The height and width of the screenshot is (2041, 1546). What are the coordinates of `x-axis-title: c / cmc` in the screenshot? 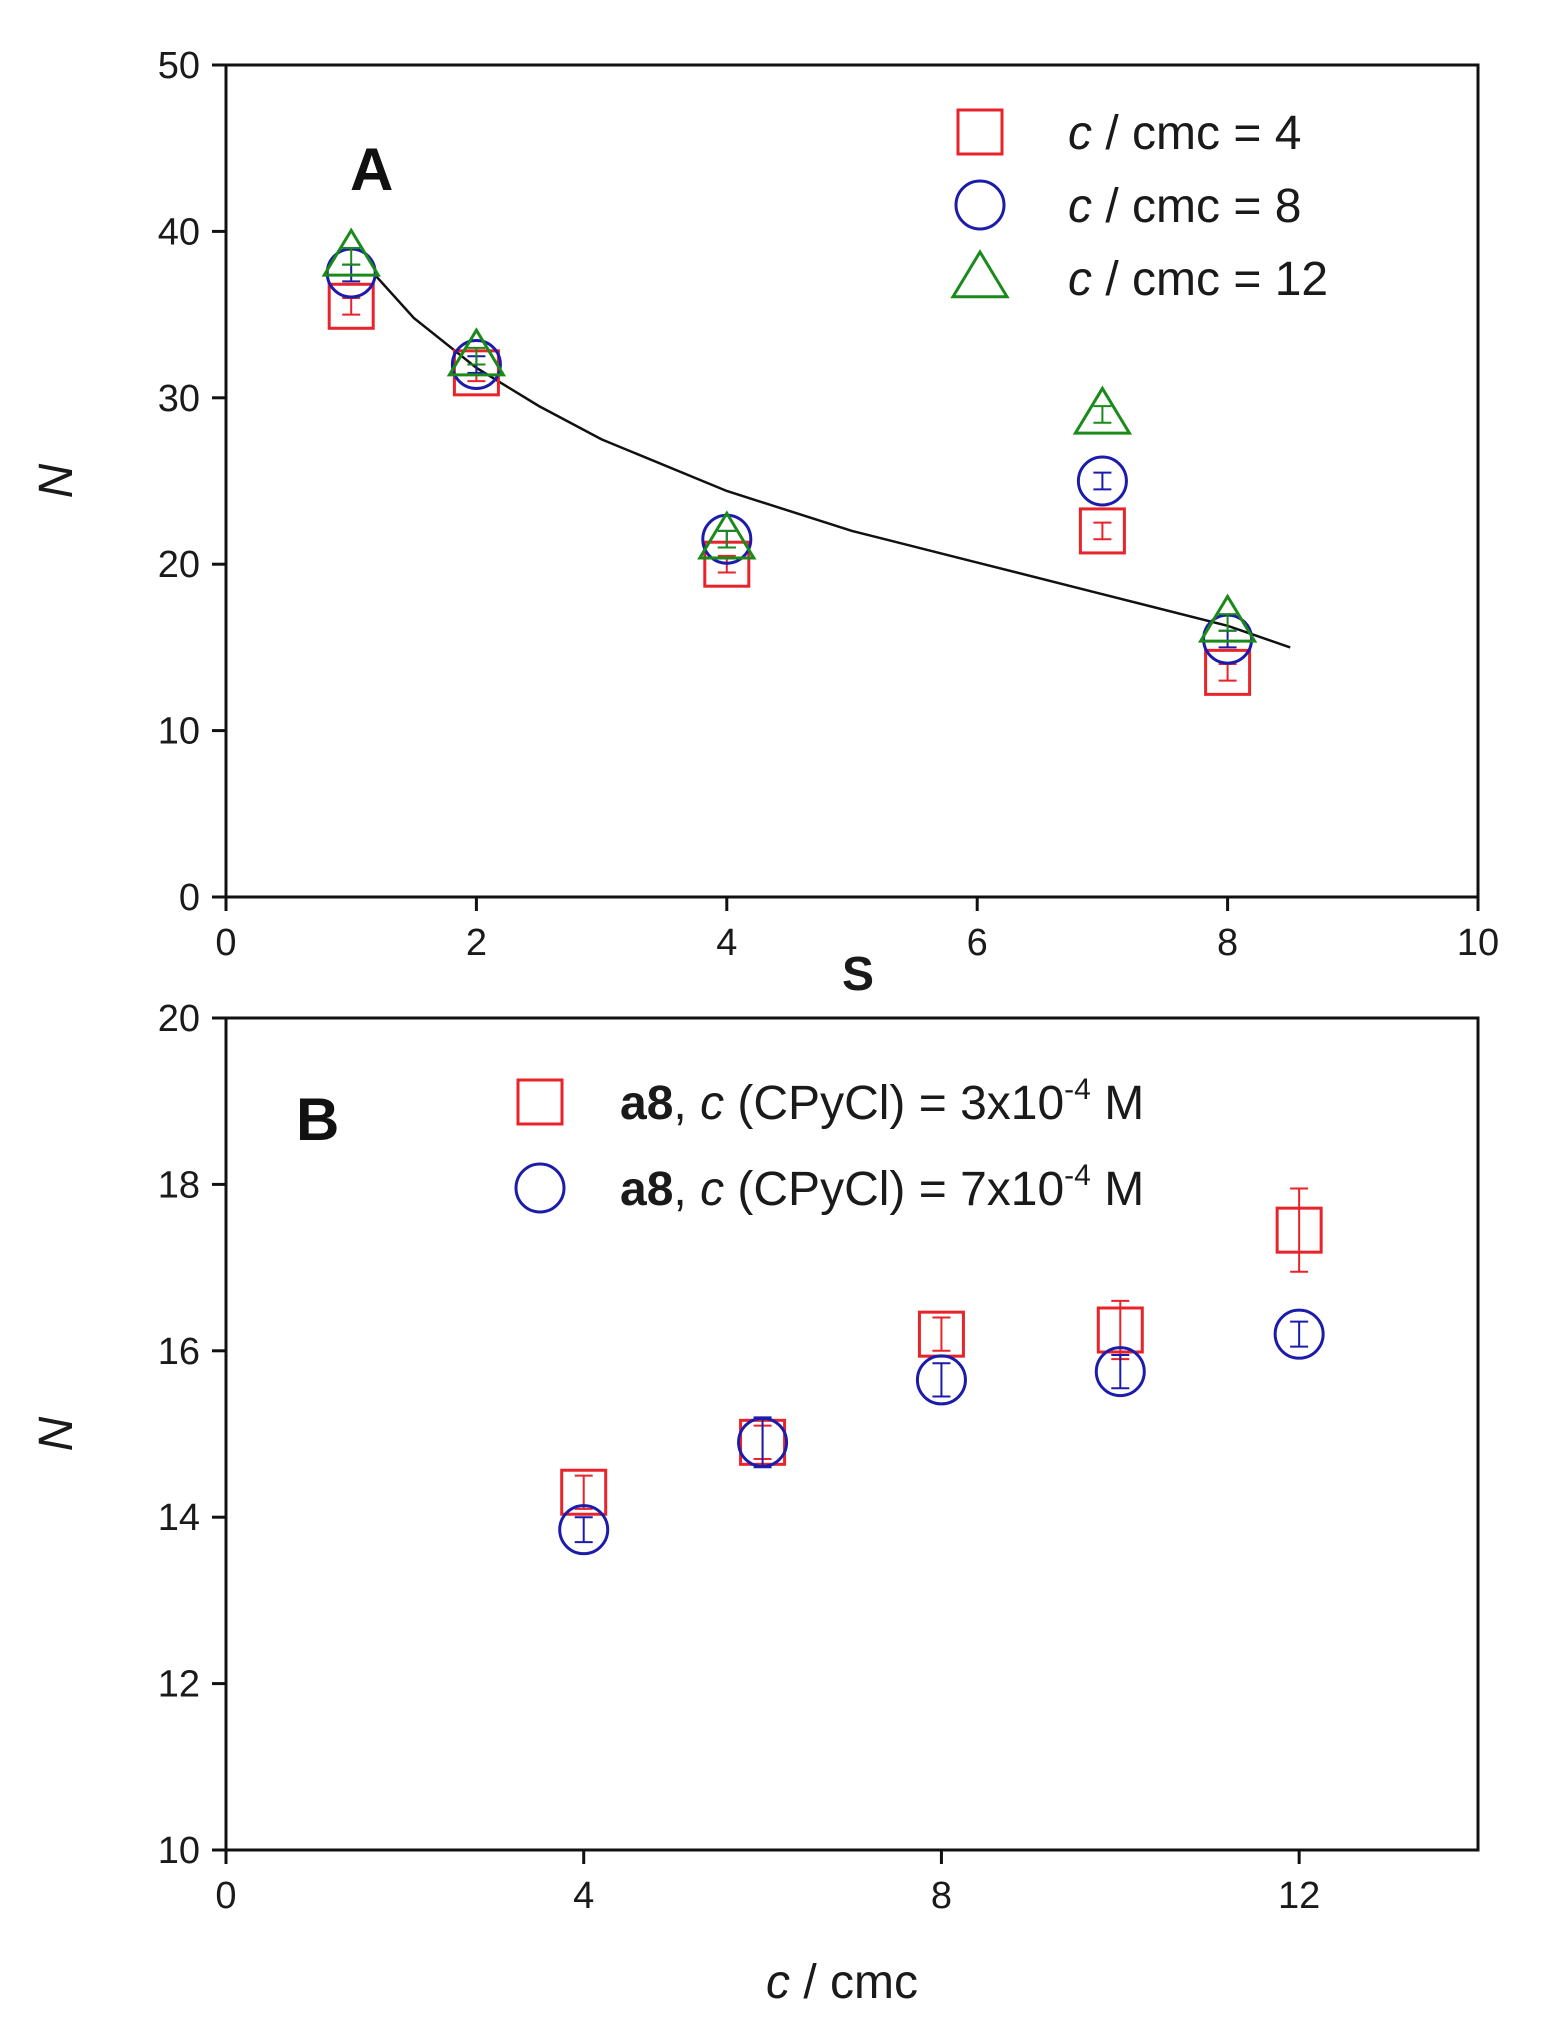 It's located at (842, 1982).